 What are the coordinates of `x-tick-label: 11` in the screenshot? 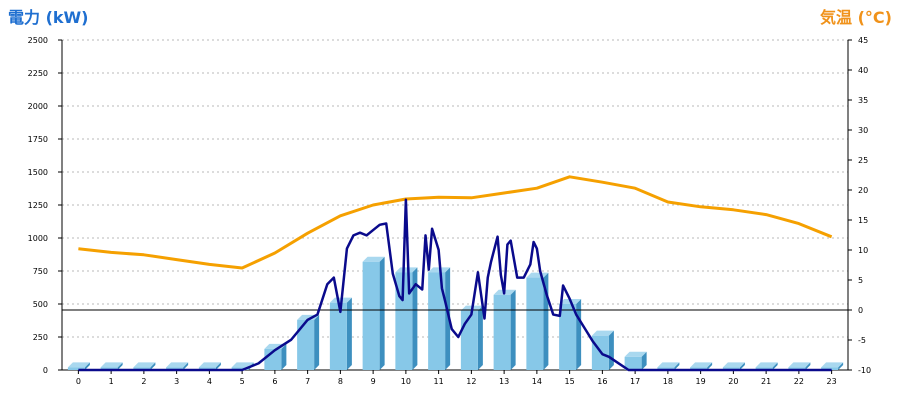 It's located at (439, 381).